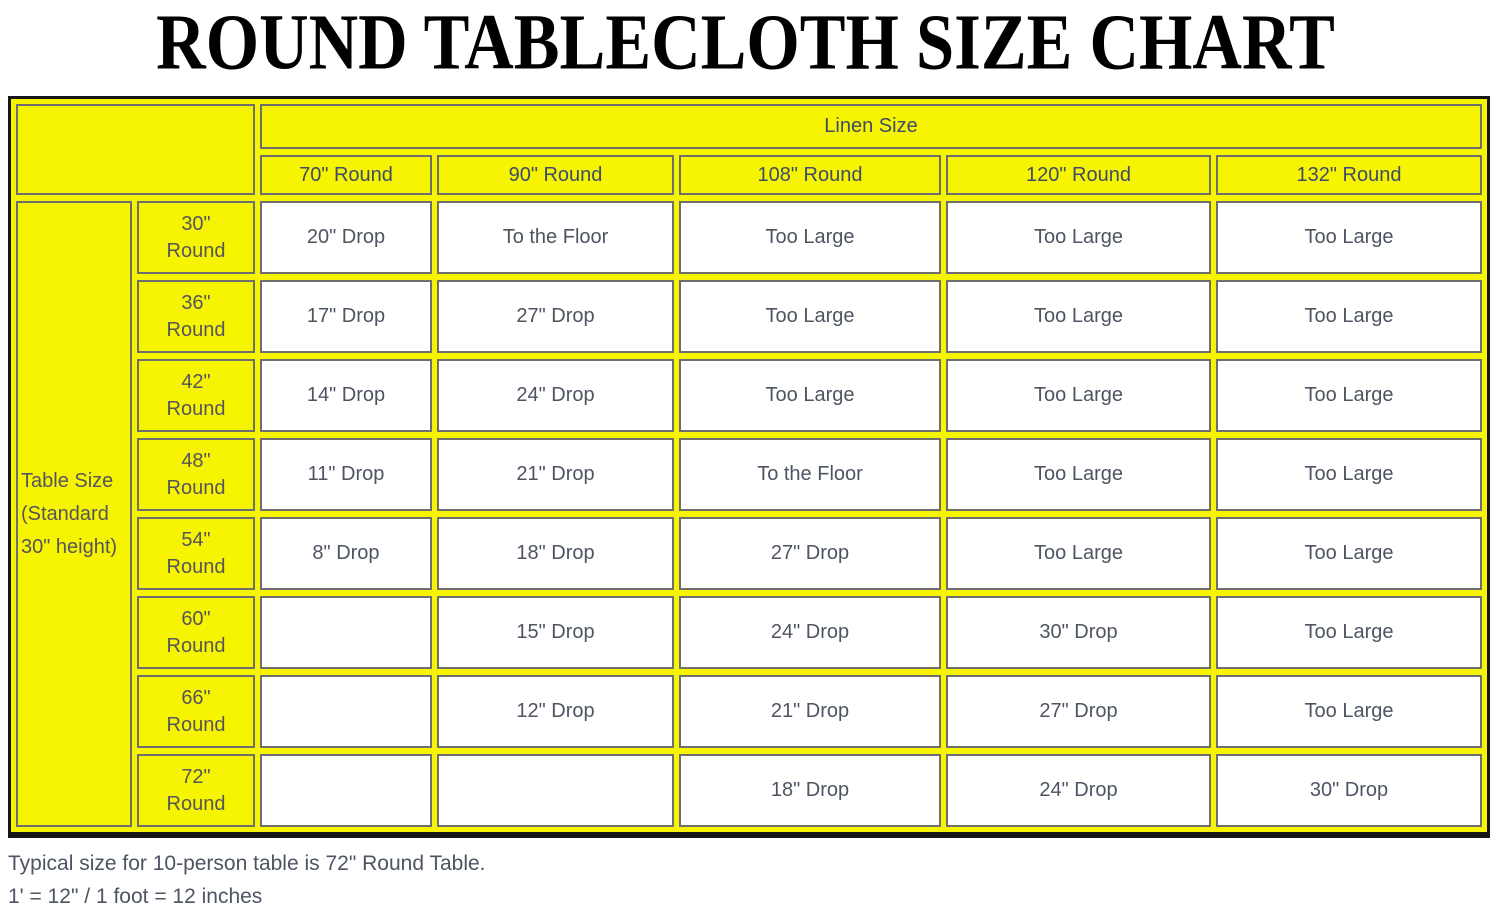 Image resolution: width=1491 pixels, height=916 pixels. Describe the element at coordinates (555, 632) in the screenshot. I see `table-cell: 15" Drop` at that location.